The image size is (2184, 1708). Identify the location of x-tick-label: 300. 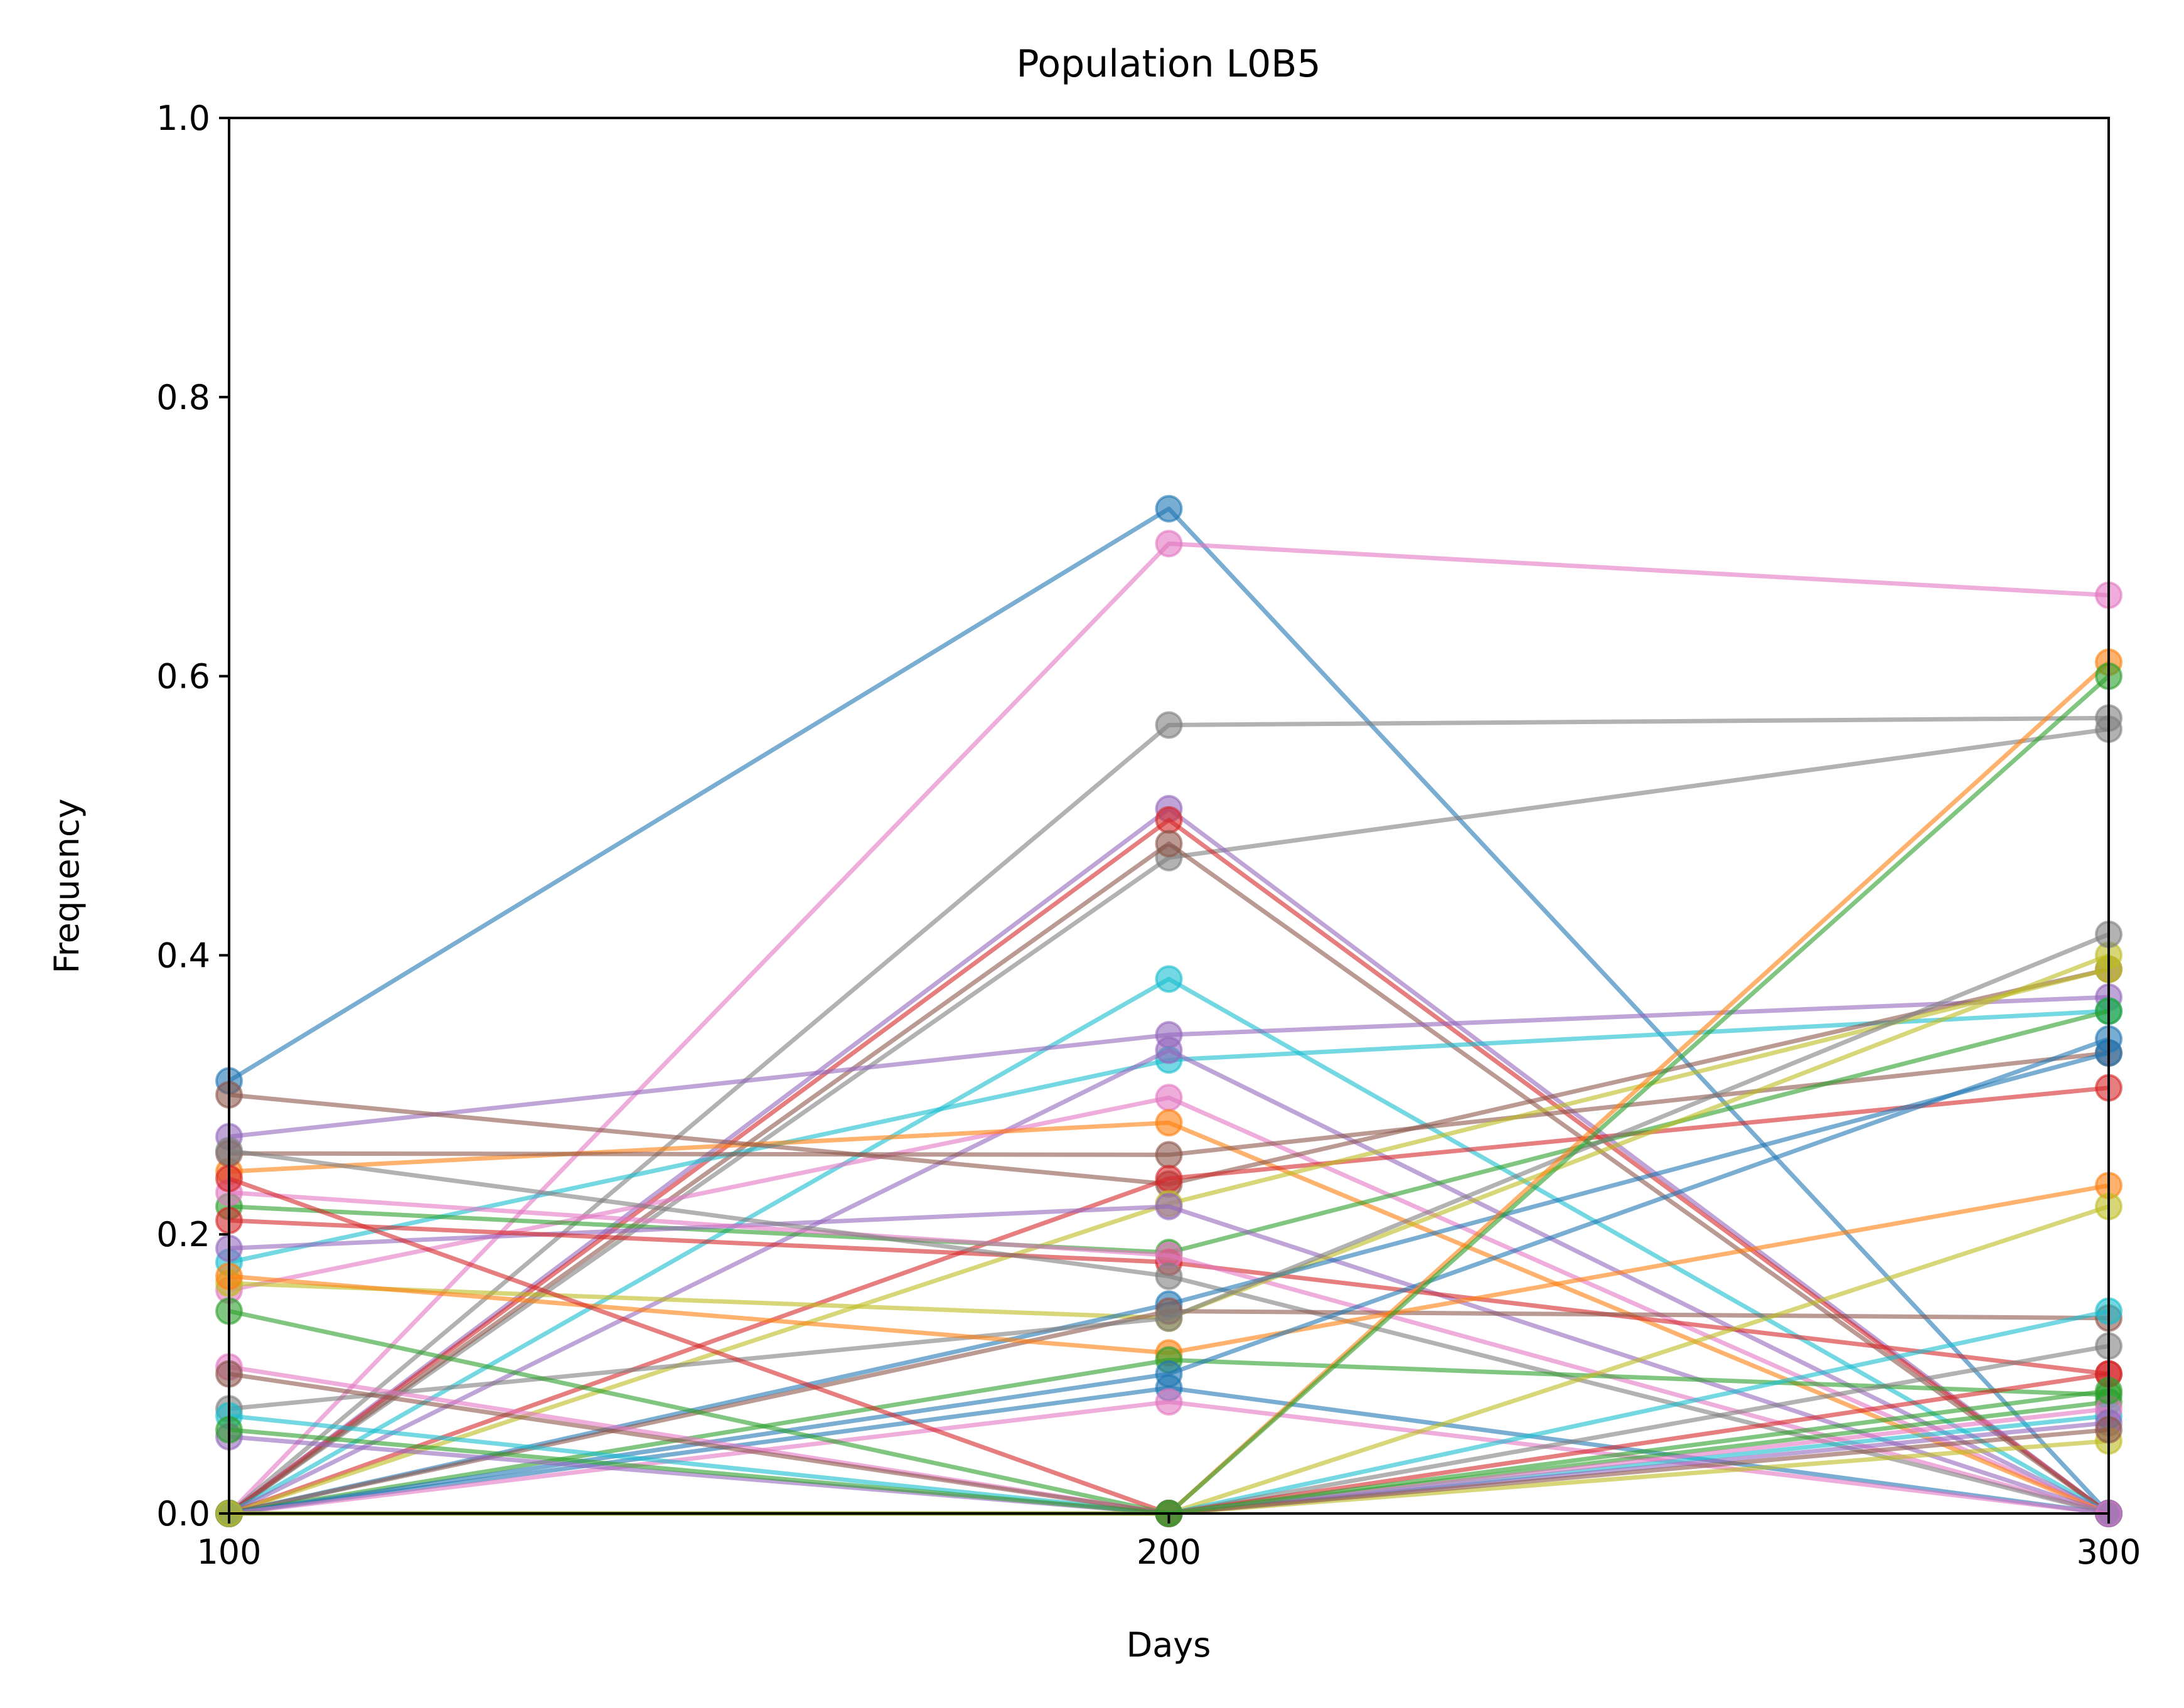
(2108, 1552).